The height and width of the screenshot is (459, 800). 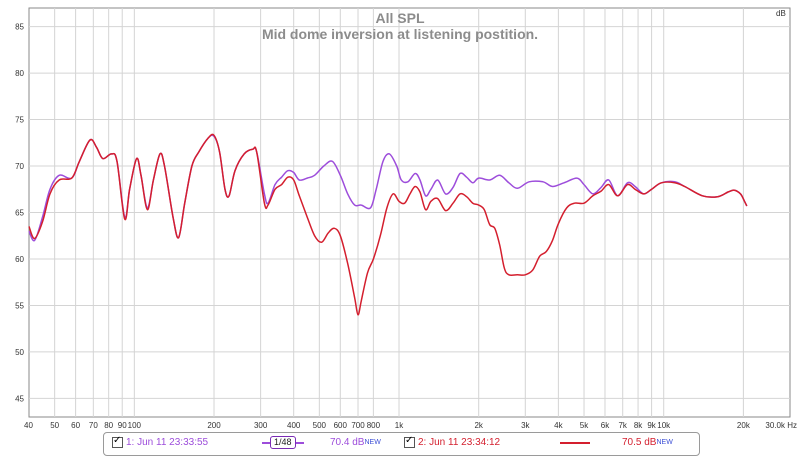 What do you see at coordinates (294, 425) in the screenshot?
I see `x-tick-label: 400` at bounding box center [294, 425].